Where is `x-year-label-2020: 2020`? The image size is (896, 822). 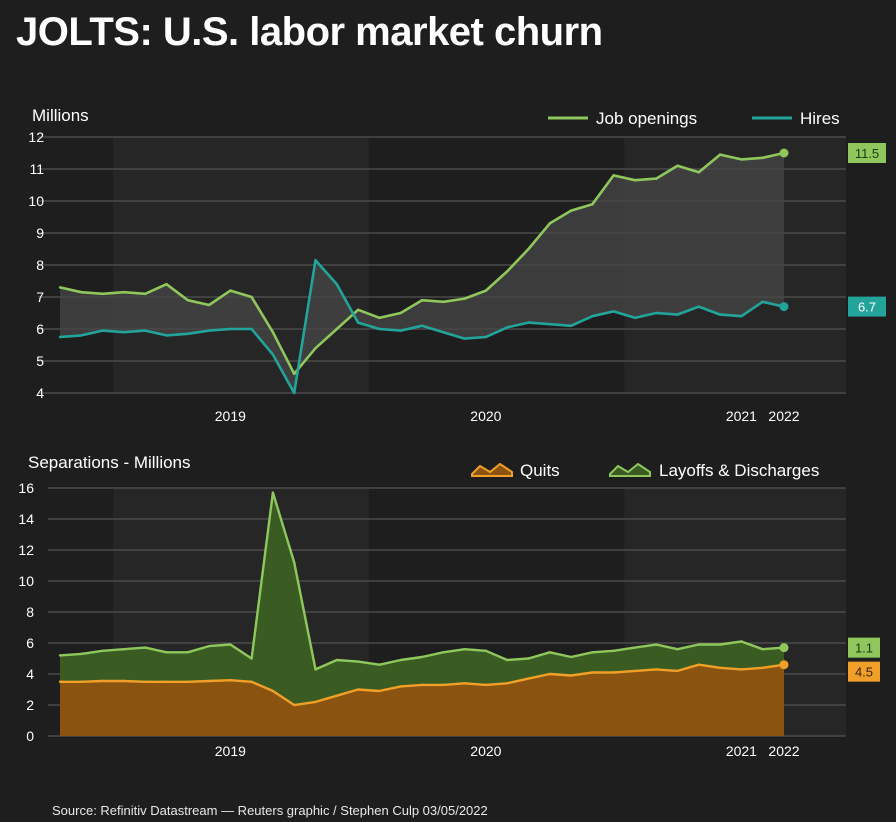
x-year-label-2020: 2020 is located at coordinates (485, 751).